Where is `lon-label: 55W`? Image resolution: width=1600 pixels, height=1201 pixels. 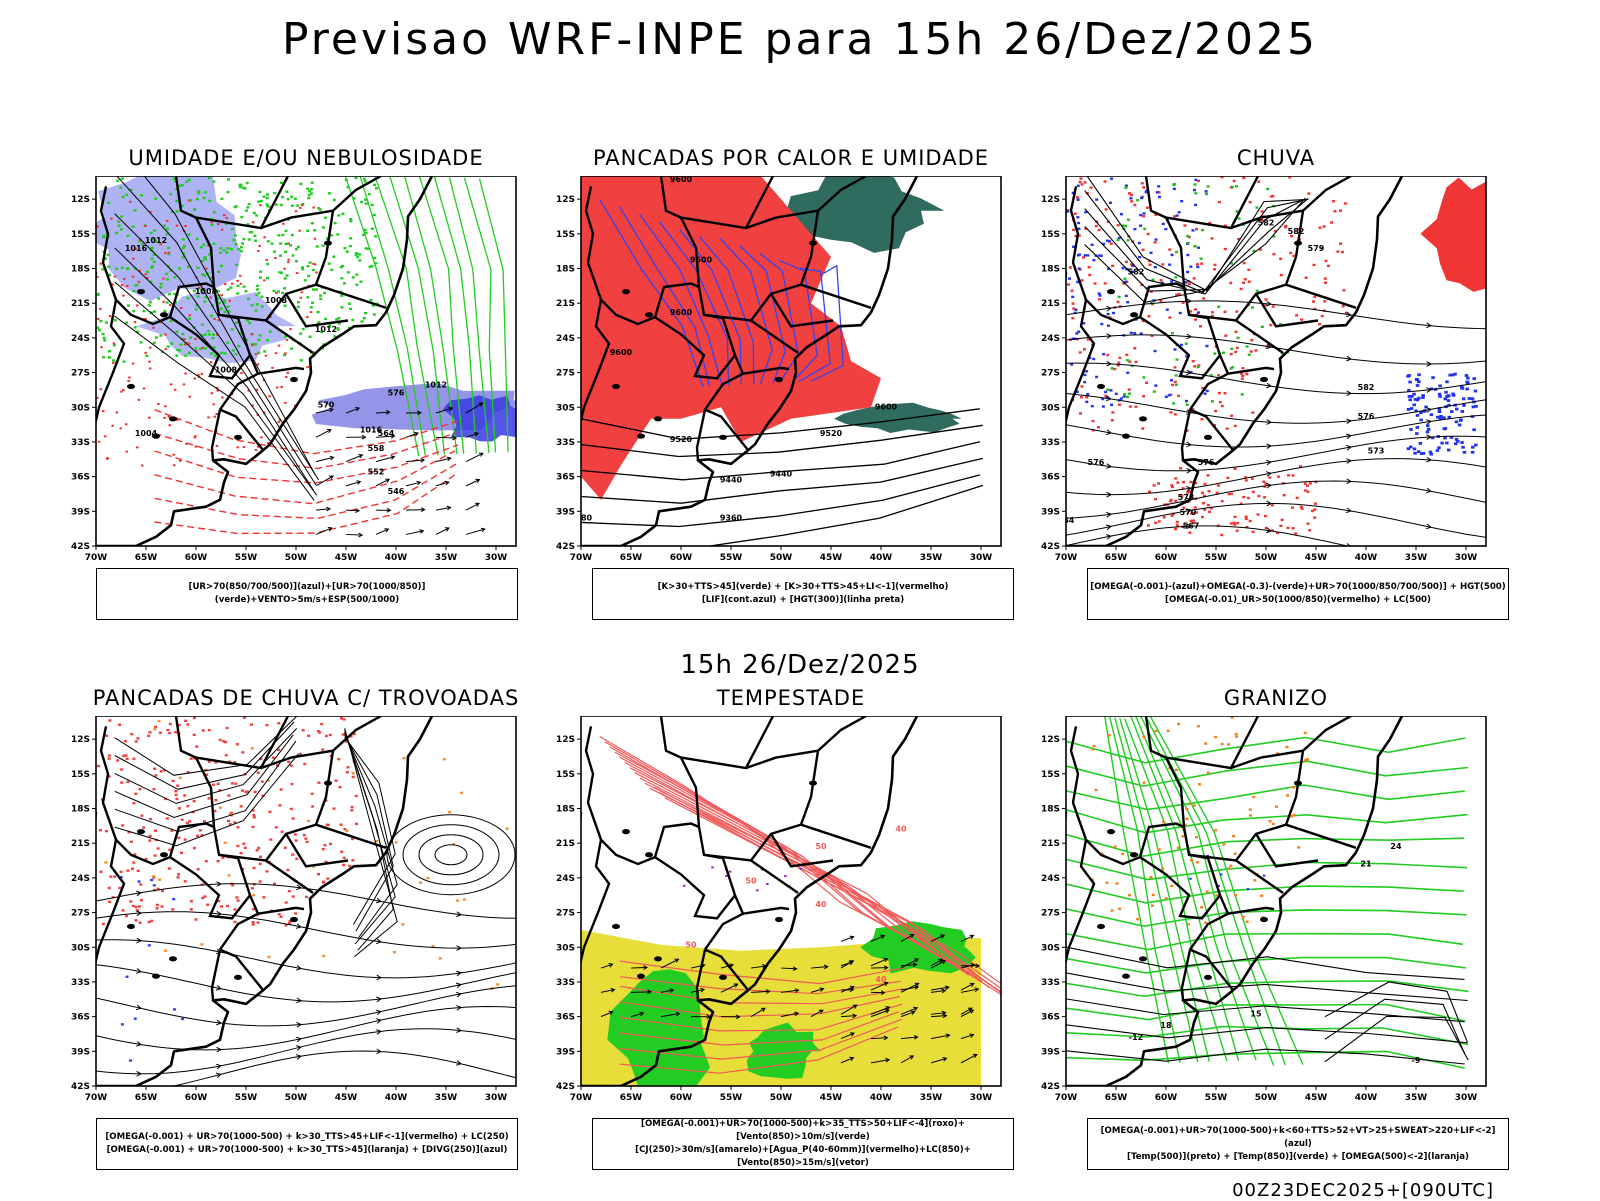
lon-label: 55W is located at coordinates (1216, 1098).